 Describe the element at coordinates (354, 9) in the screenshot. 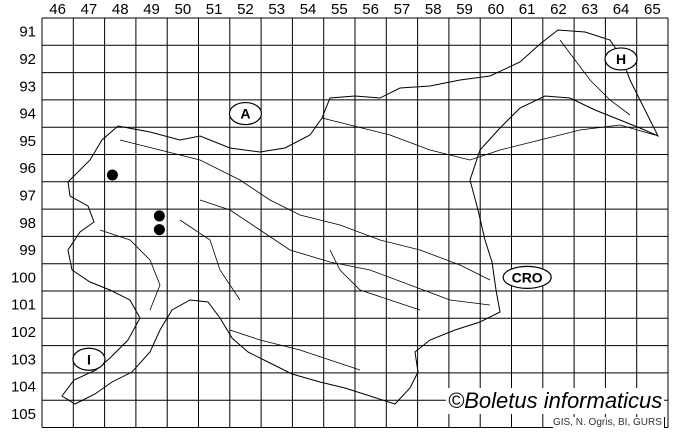

I see `column-labels: 46 47 48 49 50 51 52 53 54 55 56 57 58 59 60 61 62 63 64 65` at that location.